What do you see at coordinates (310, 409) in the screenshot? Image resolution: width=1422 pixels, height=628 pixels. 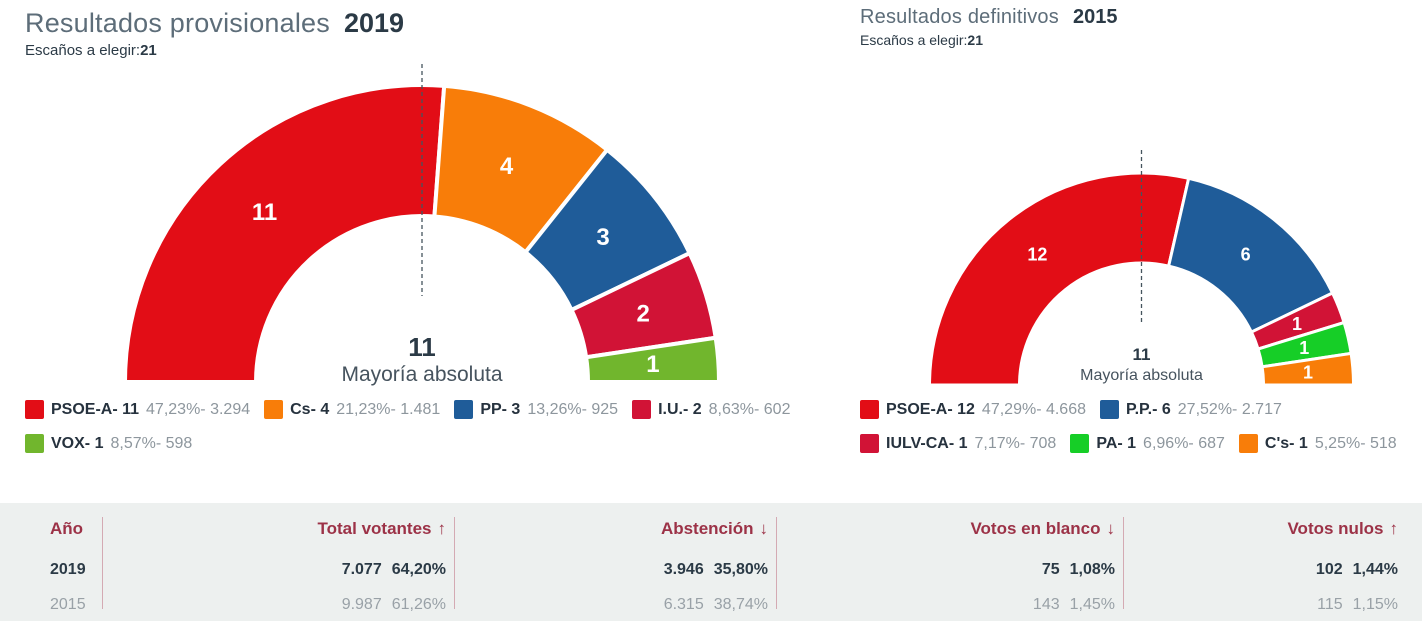 I see `legend-party-seats: Cs- 4` at bounding box center [310, 409].